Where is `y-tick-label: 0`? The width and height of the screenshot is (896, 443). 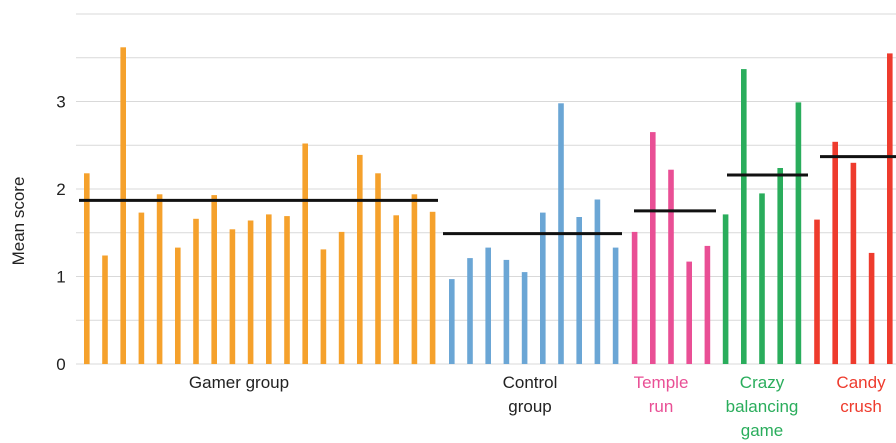
y-tick-label: 0 is located at coordinates (60, 364).